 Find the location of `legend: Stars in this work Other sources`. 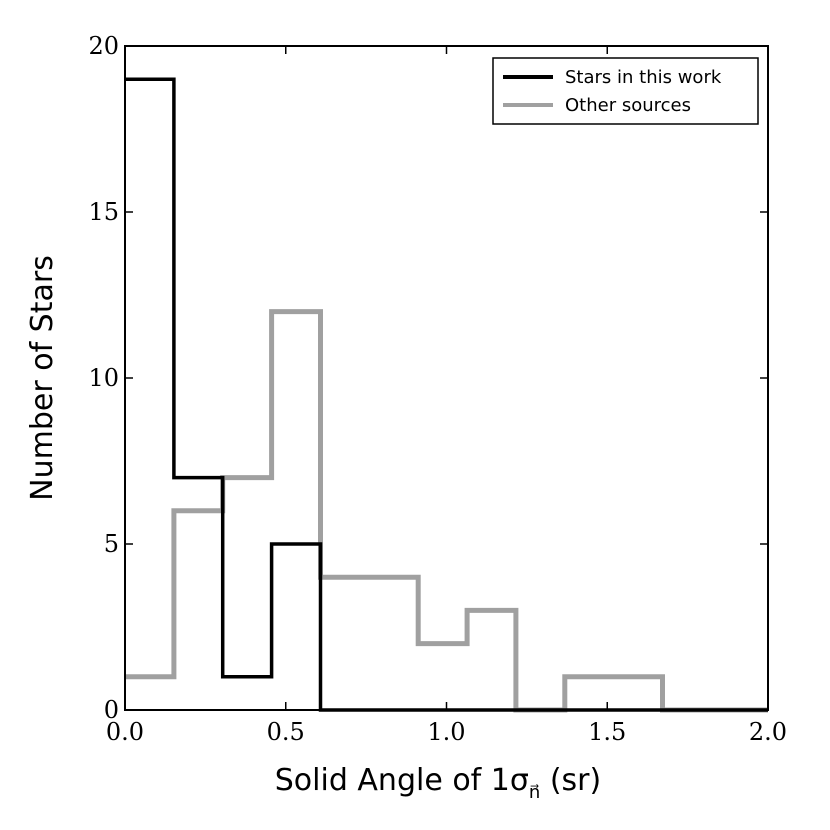

legend: Stars in this work Other sources is located at coordinates (625, 91).